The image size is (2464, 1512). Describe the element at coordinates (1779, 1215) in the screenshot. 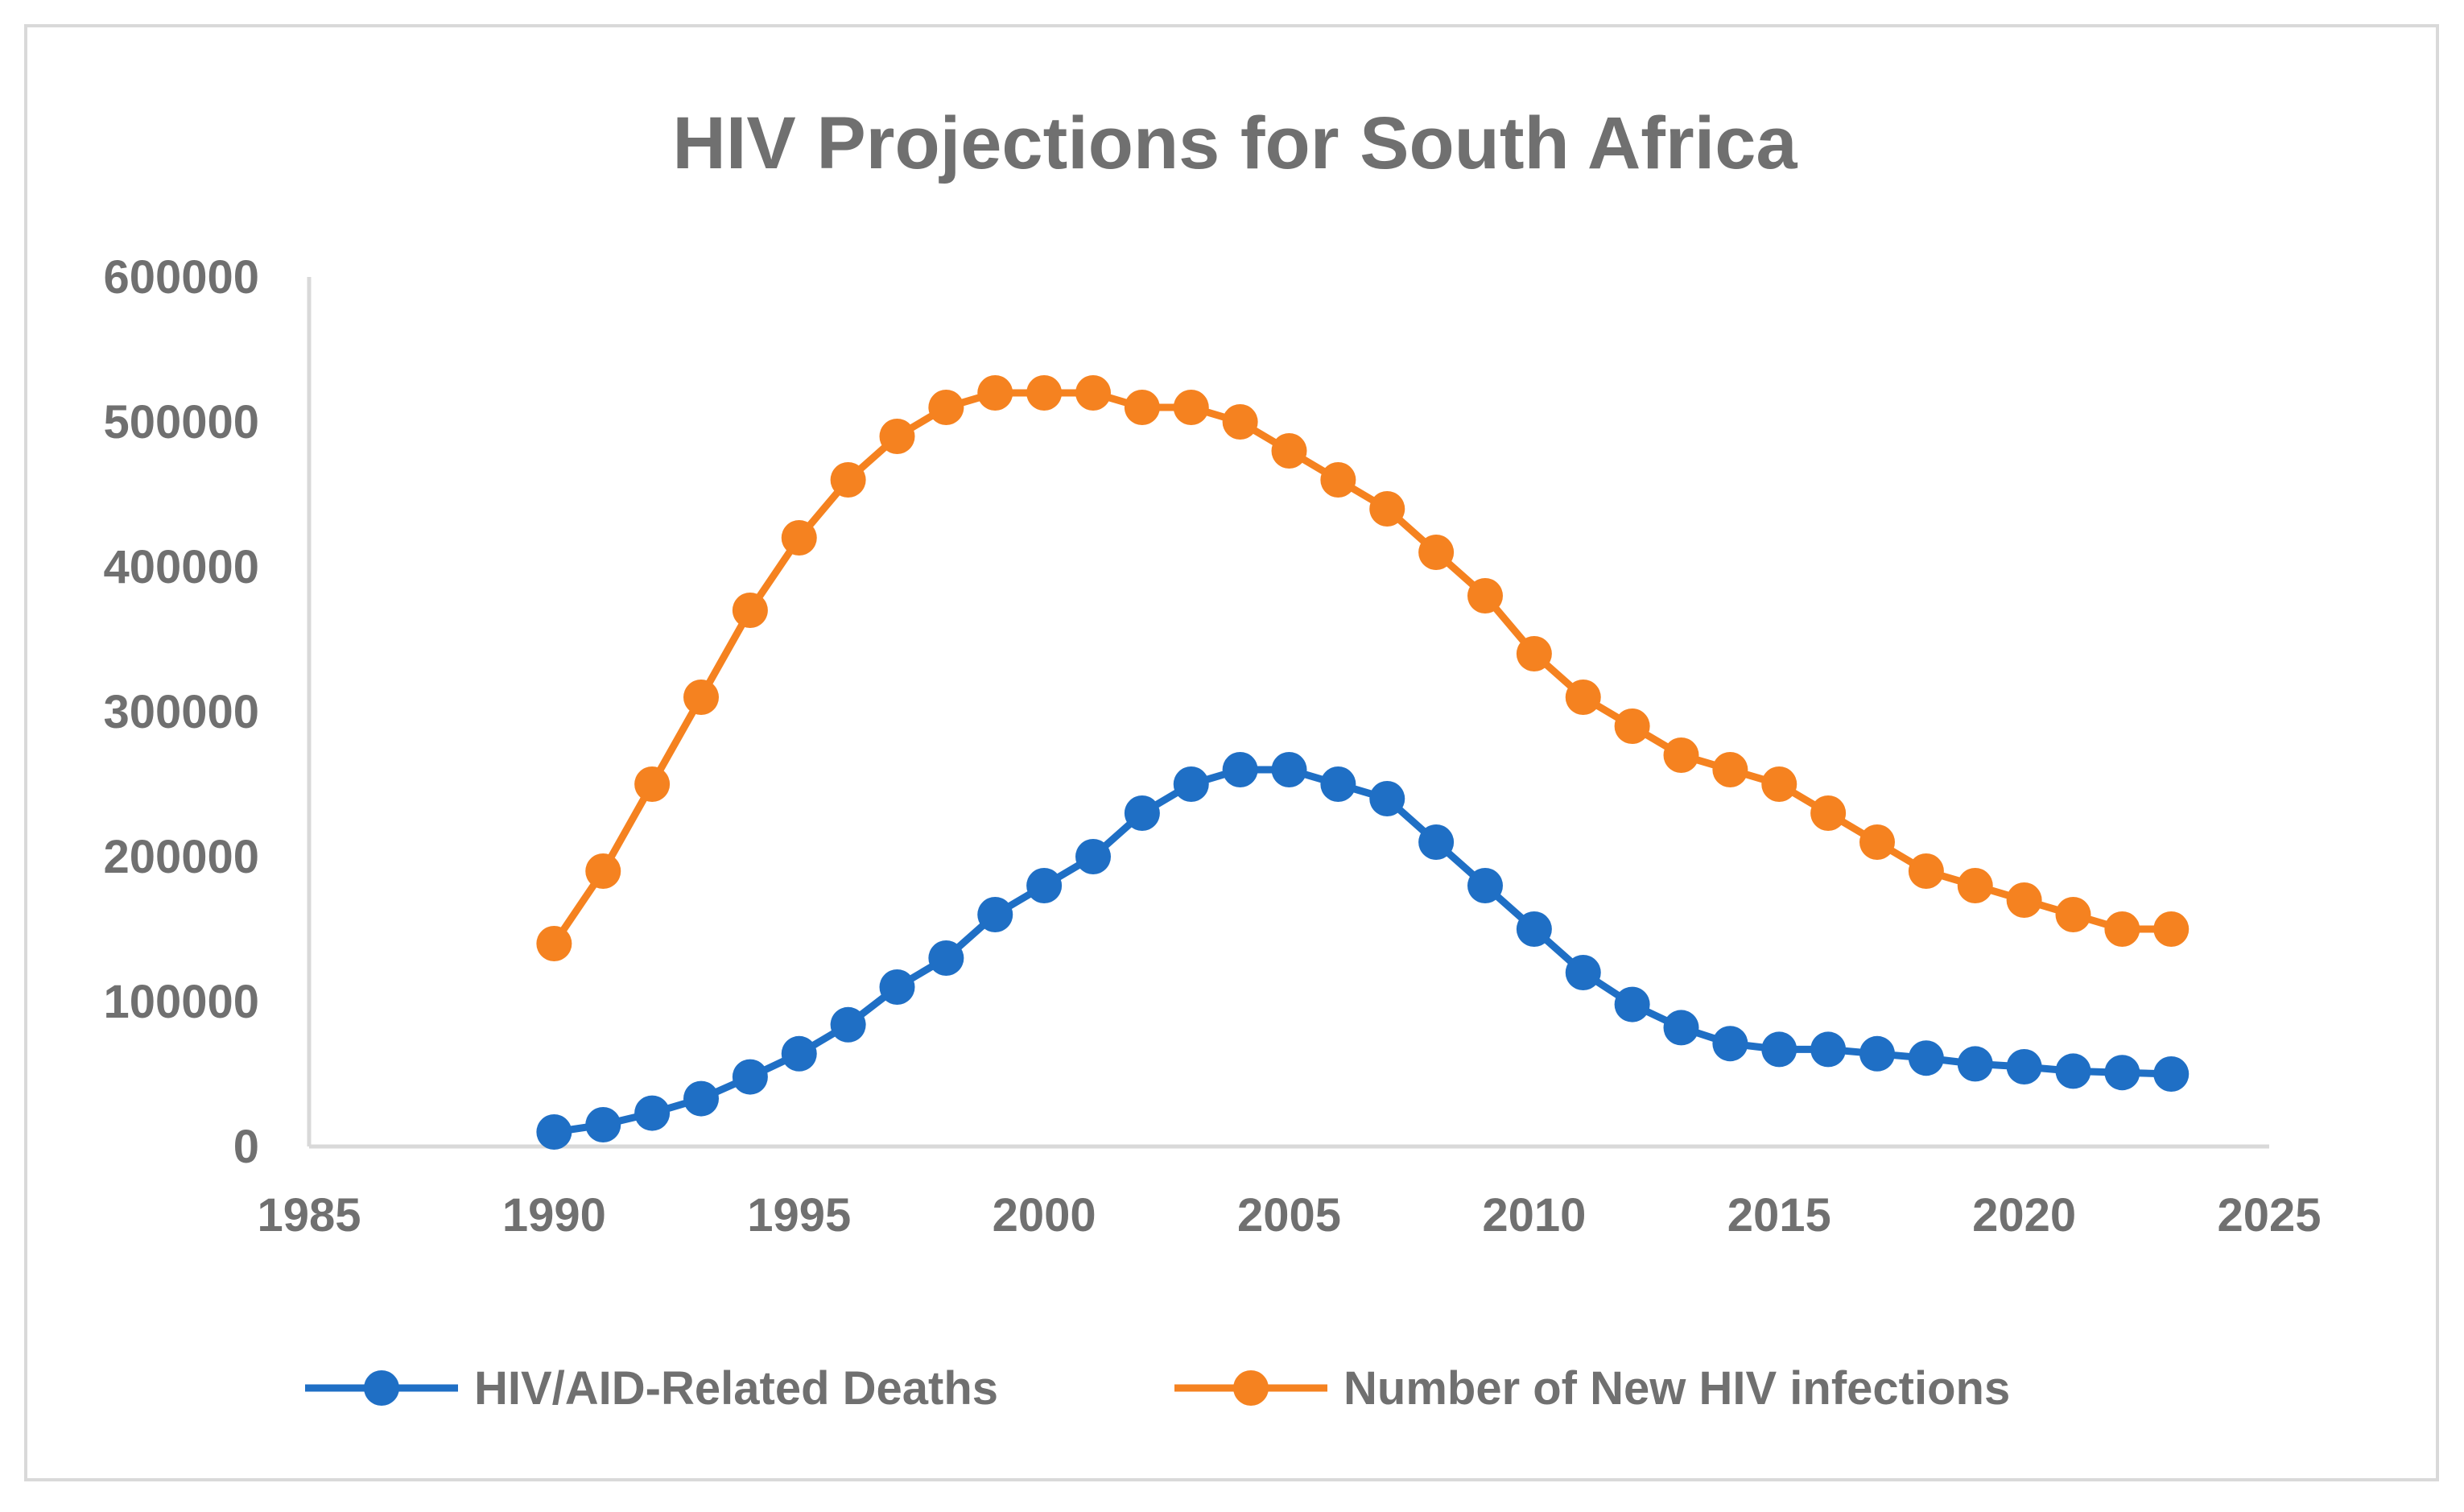

I see `x-tick-label: 2015` at that location.